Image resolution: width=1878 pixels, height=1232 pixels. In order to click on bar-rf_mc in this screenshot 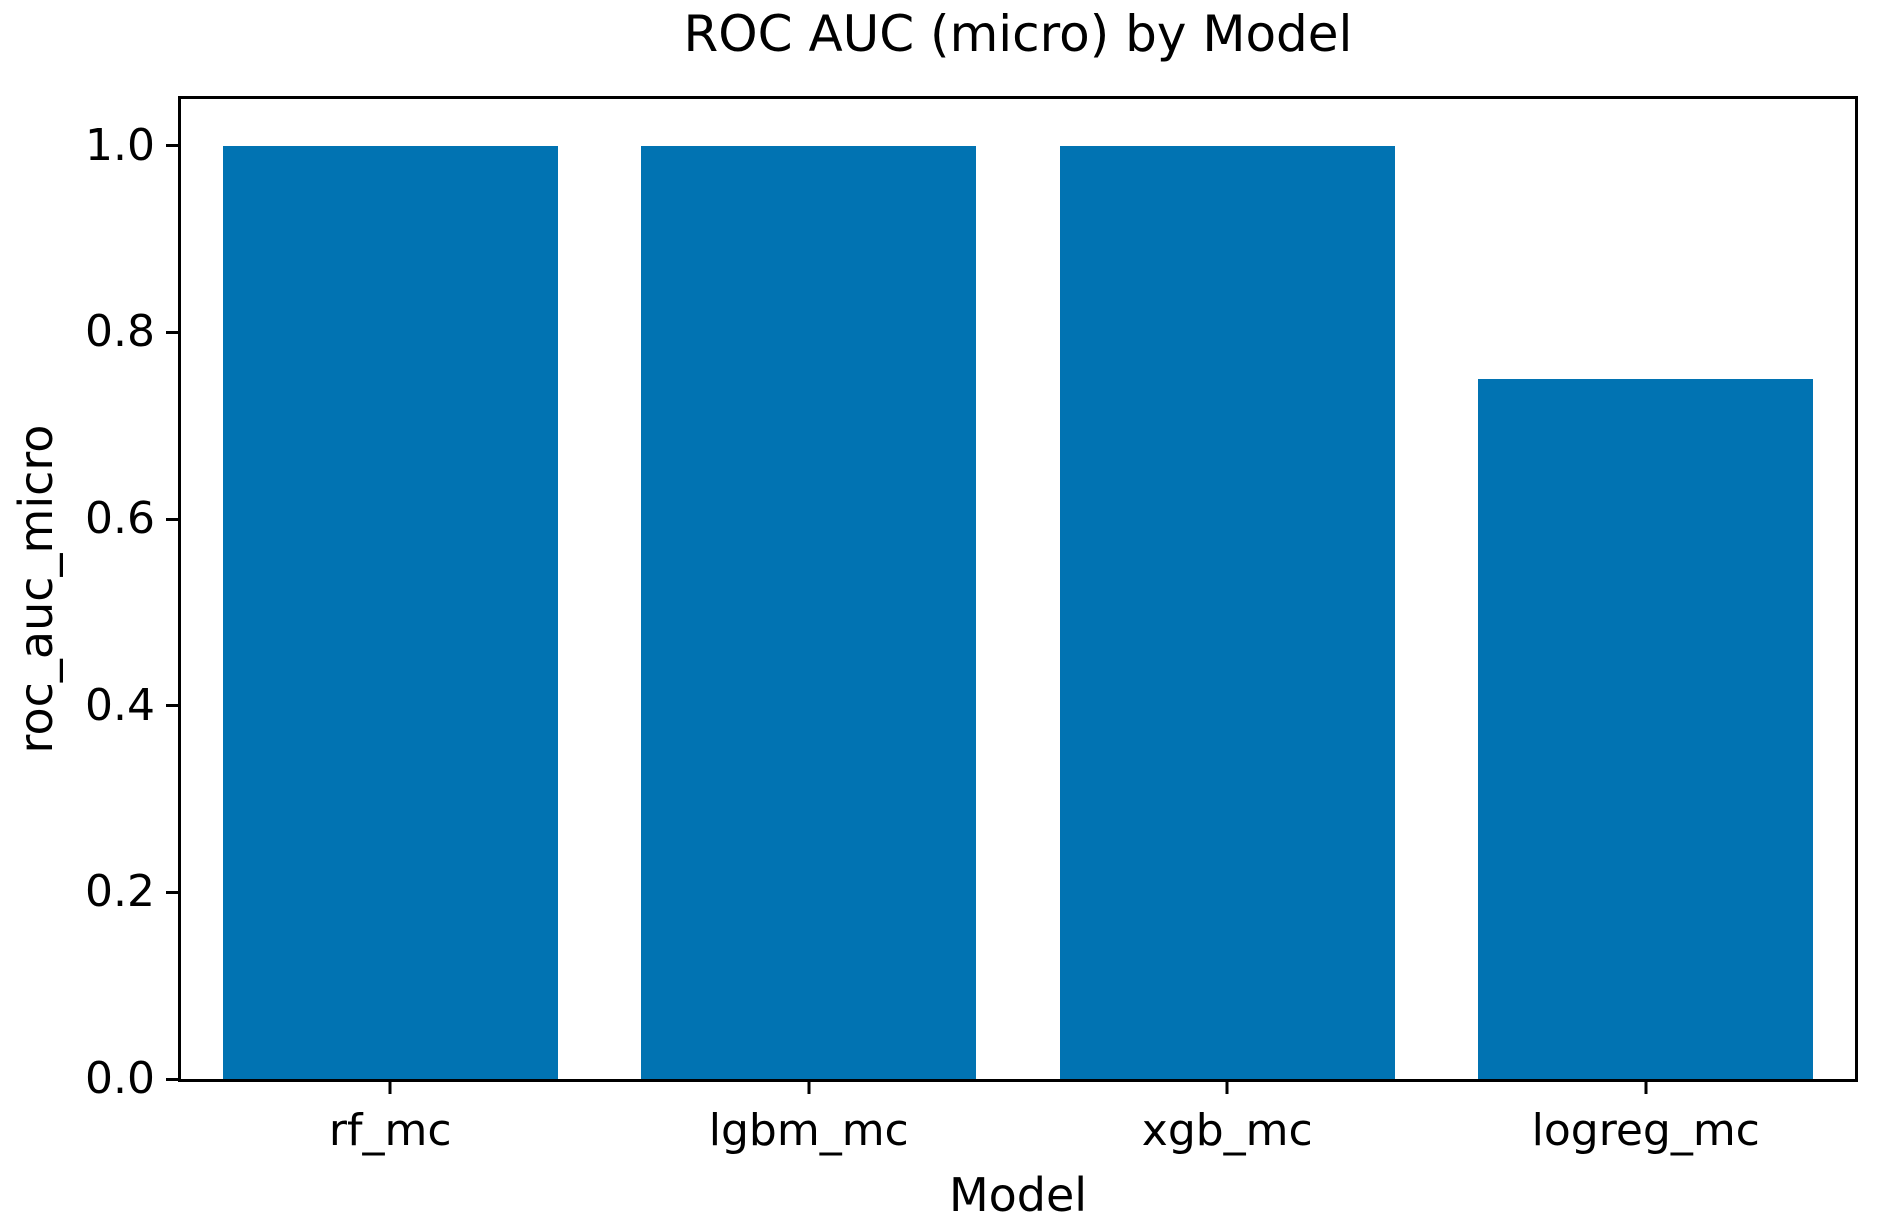, I will do `click(390, 612)`.